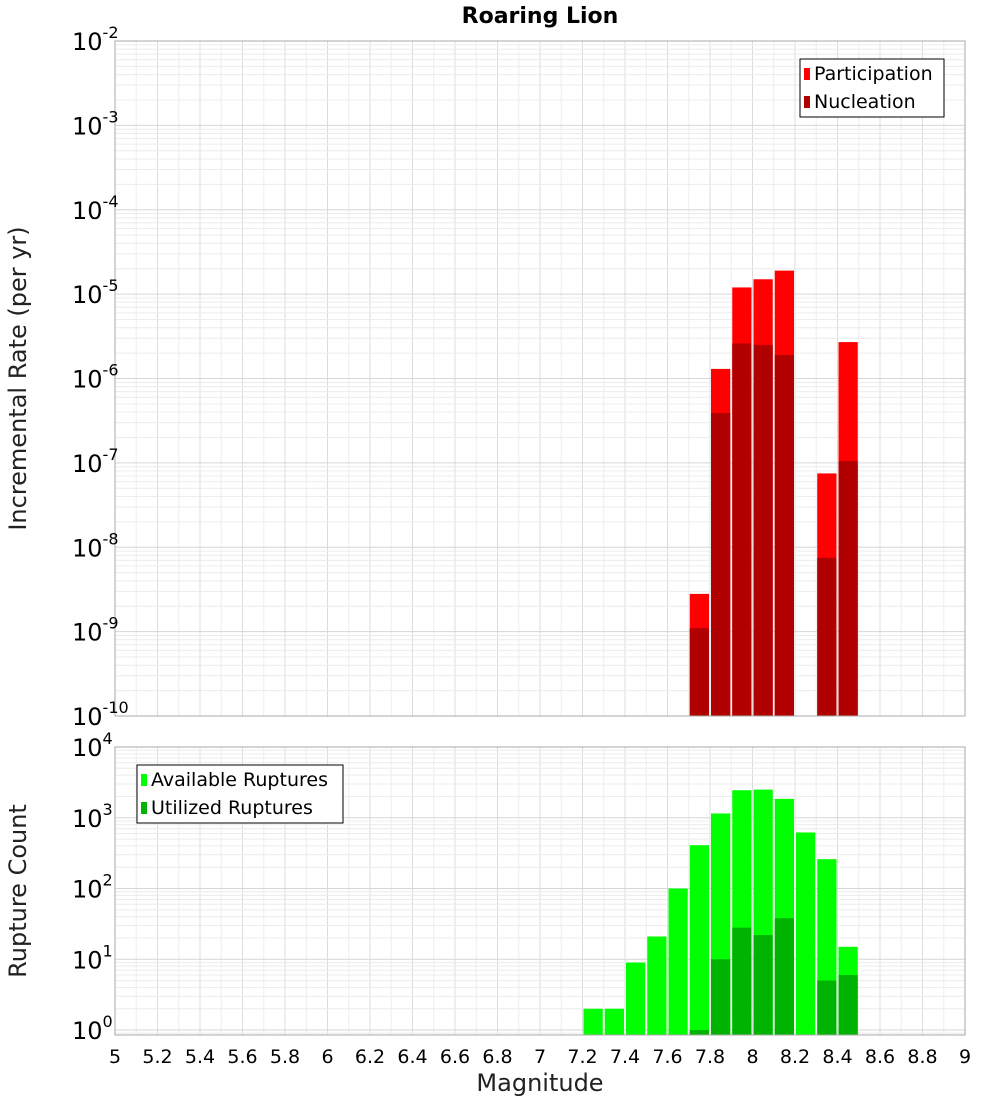 Image resolution: width=1000 pixels, height=1100 pixels. Describe the element at coordinates (865, 102) in the screenshot. I see `legend-label: Nucleation` at that location.